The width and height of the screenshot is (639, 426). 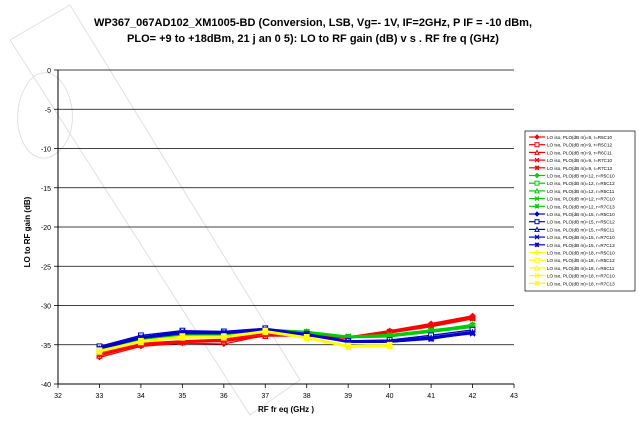 I want to click on legend-entry: LO iso, PLO(dB m)=18, r=R5C12, so click(x=572, y=260).